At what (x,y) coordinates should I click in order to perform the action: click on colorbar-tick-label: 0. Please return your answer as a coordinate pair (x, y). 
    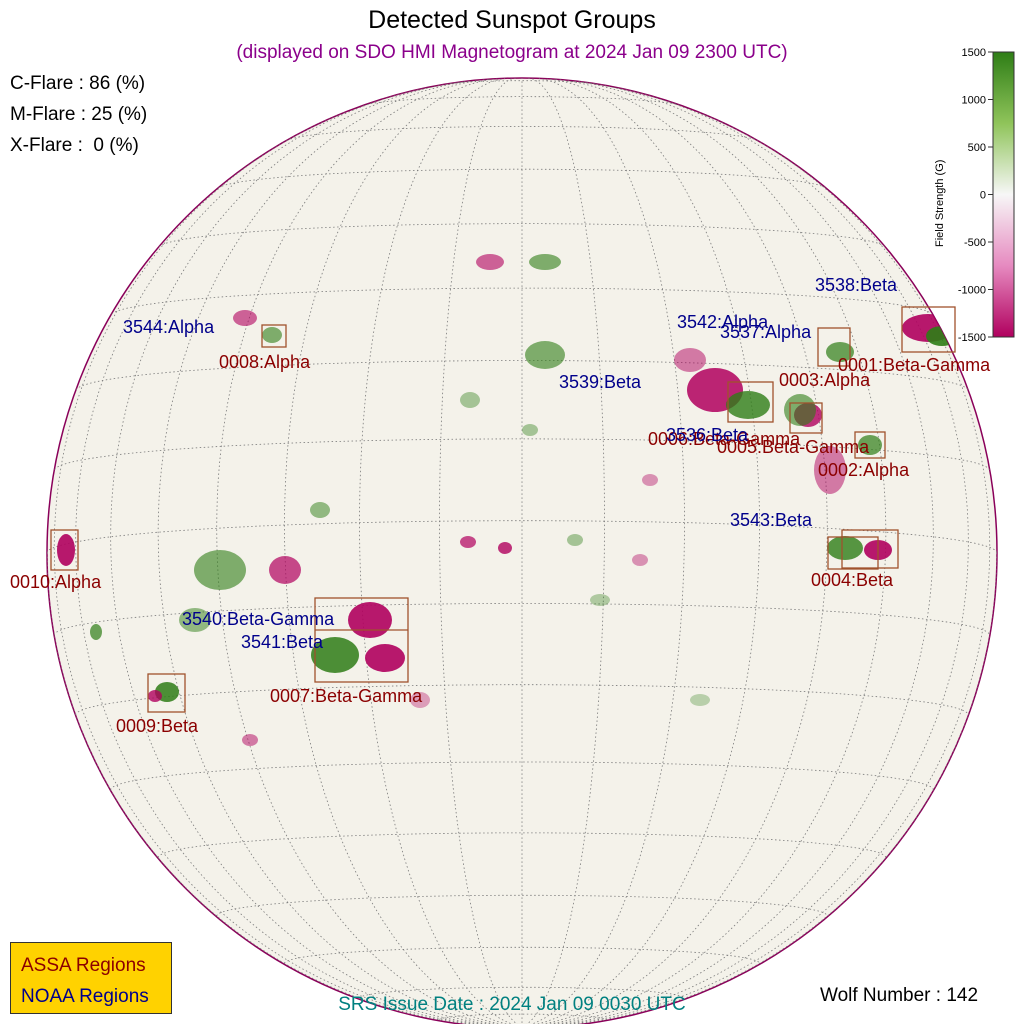
    Looking at the image, I should click on (983, 196).